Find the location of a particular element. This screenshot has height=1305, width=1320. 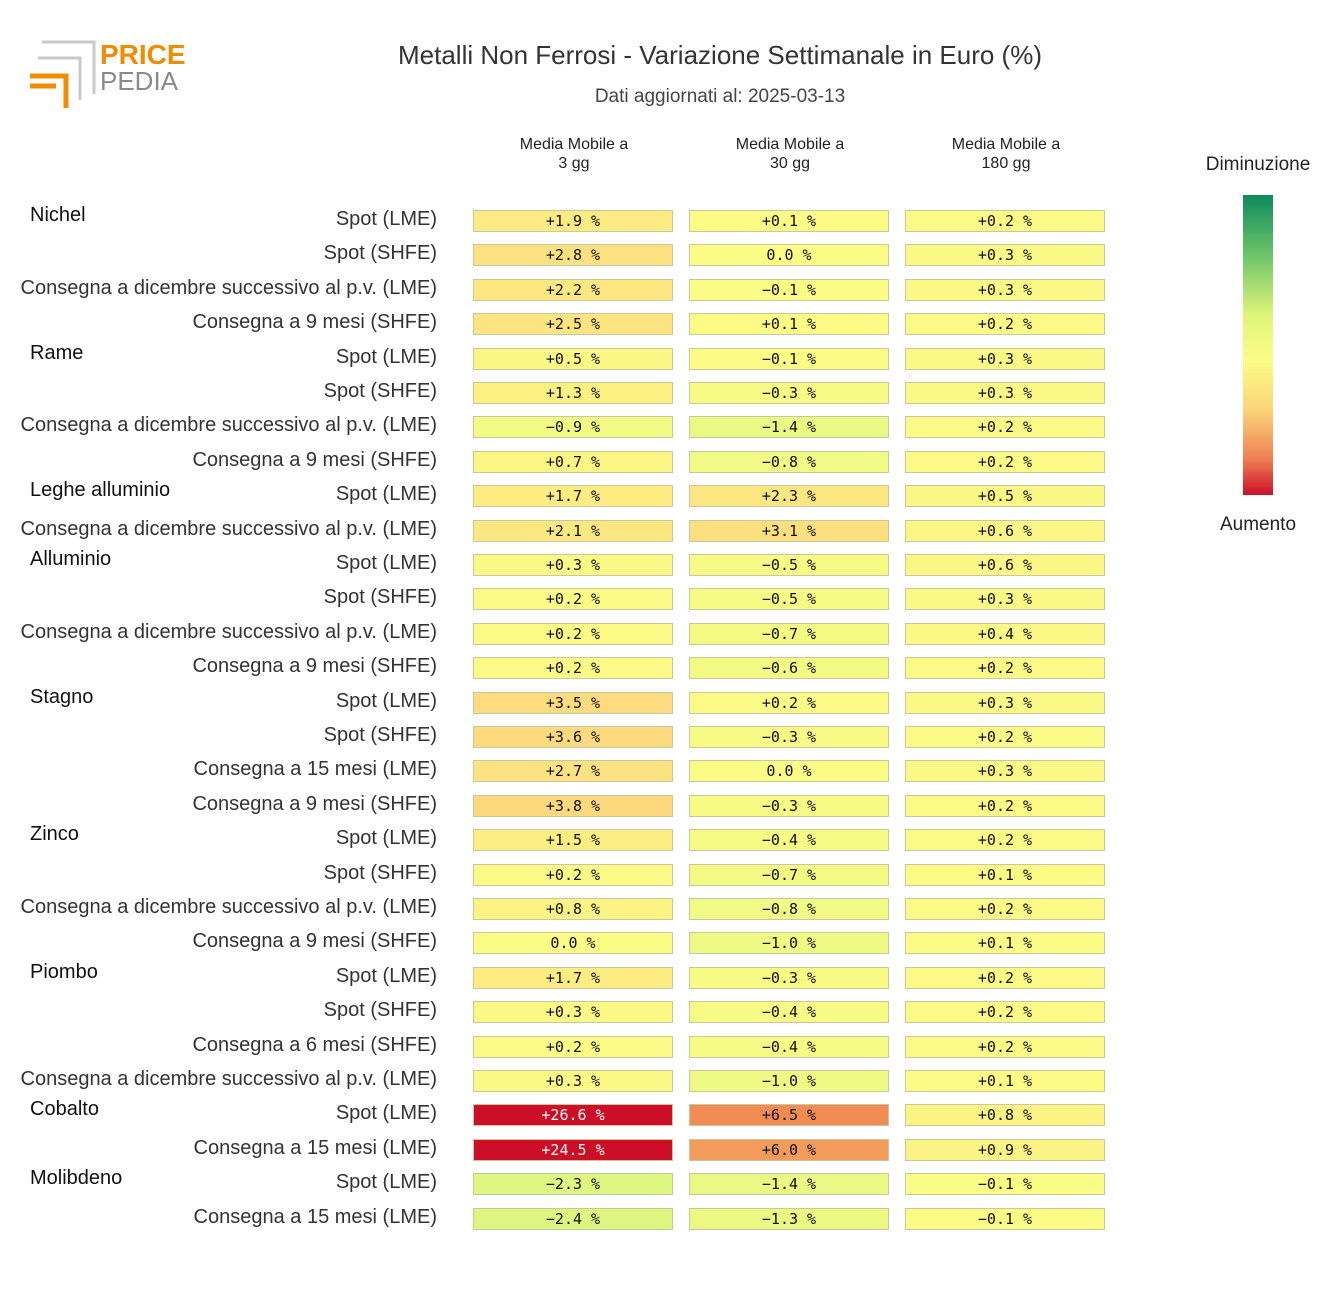

heatmap-cell: −0.5 % is located at coordinates (789, 599).